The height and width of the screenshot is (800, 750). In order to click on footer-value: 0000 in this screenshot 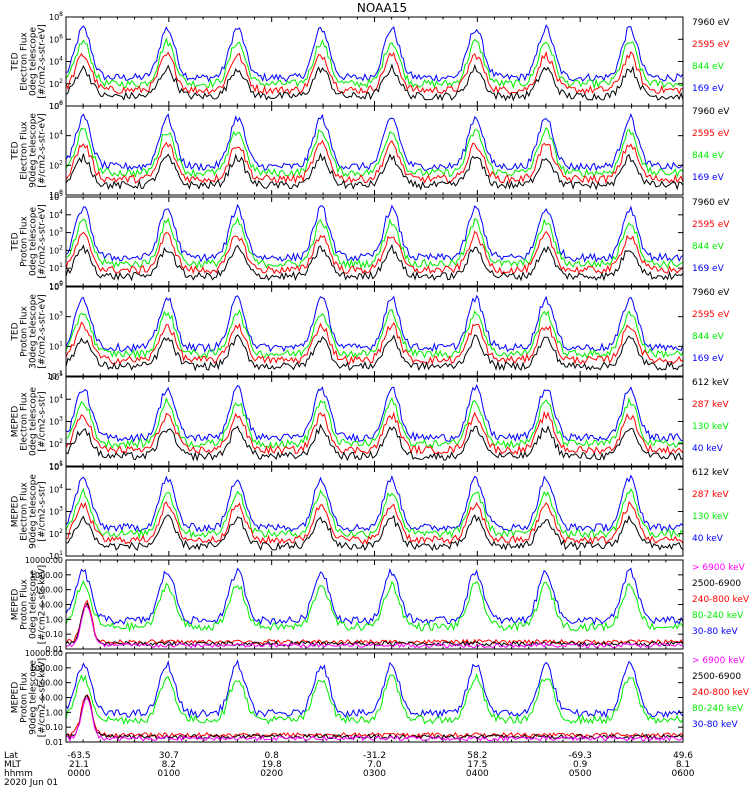, I will do `click(79, 774)`.